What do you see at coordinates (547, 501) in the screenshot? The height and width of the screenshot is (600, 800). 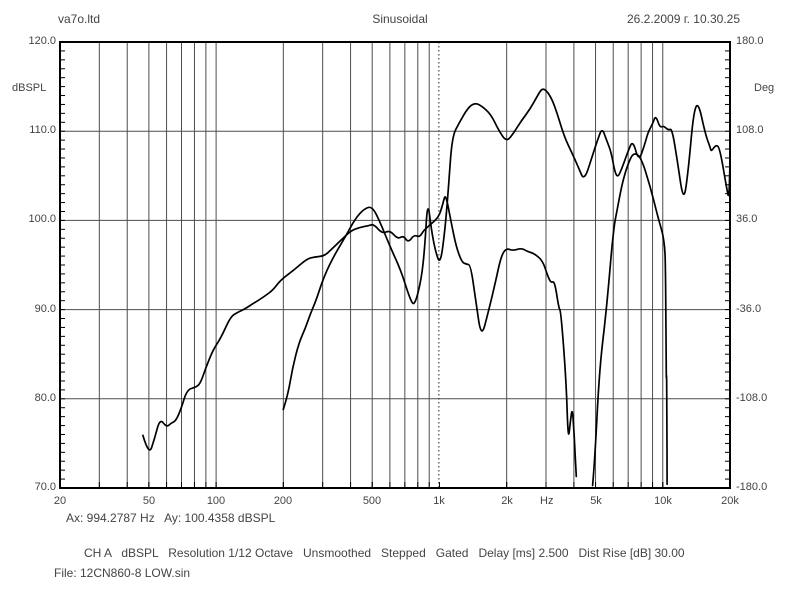 I see `bottom-axis-unit: Hz` at bounding box center [547, 501].